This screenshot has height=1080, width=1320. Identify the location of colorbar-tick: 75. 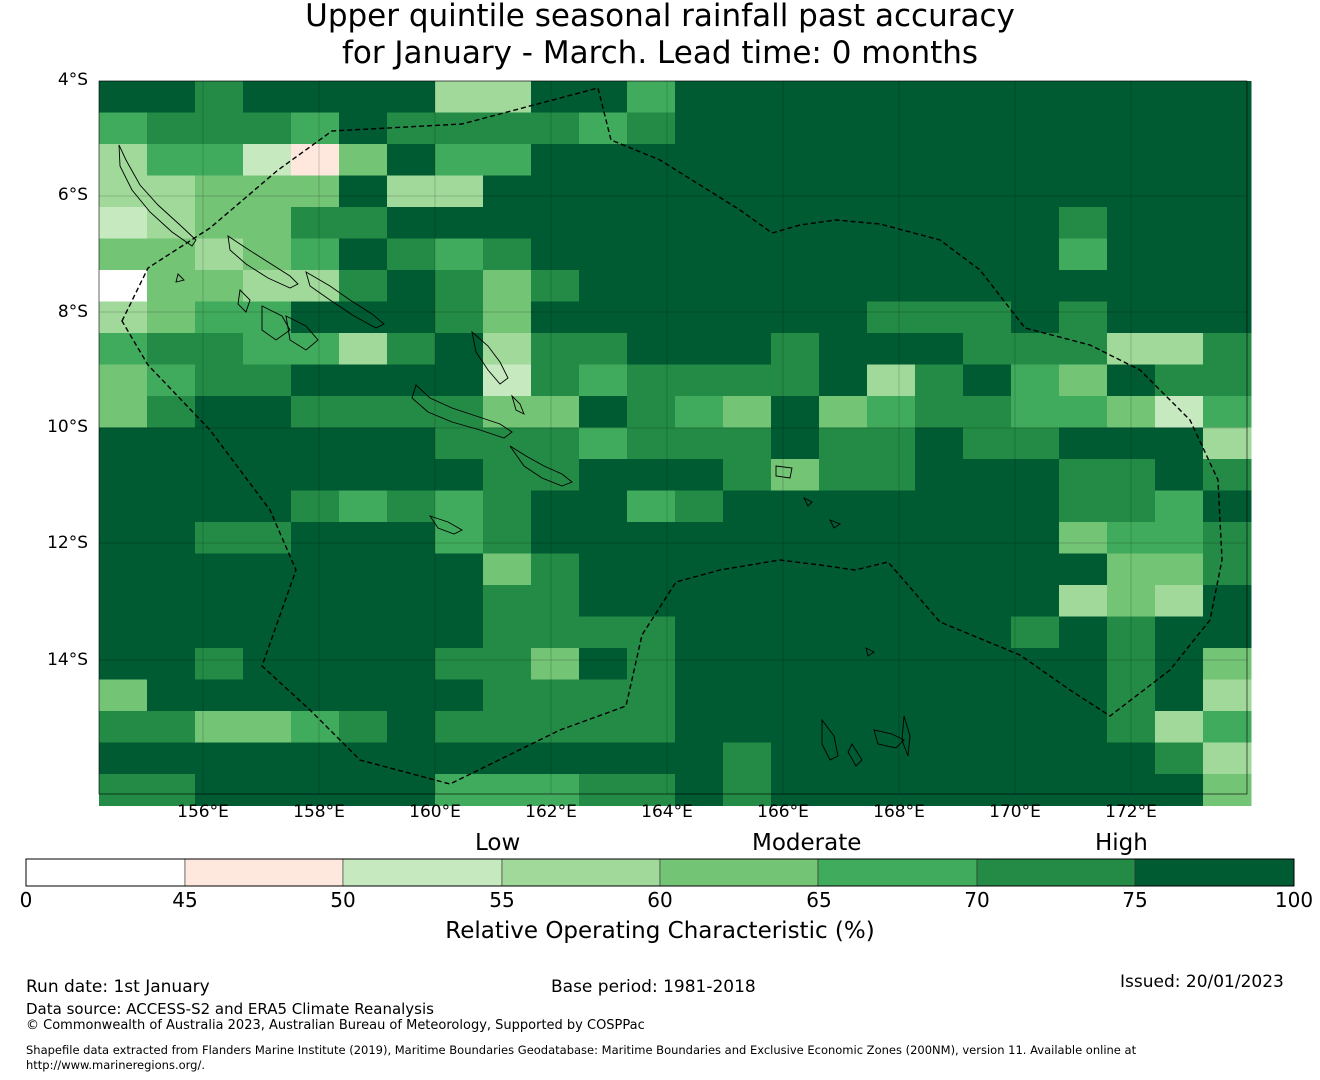
(1135, 900).